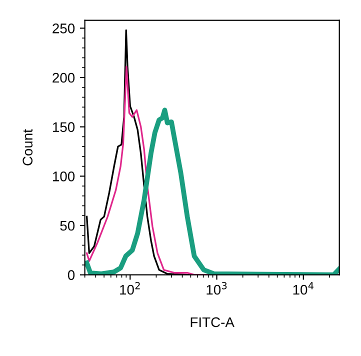  What do you see at coordinates (216, 288) in the screenshot?
I see `x-tick-label: 10$^{3}$` at bounding box center [216, 288].